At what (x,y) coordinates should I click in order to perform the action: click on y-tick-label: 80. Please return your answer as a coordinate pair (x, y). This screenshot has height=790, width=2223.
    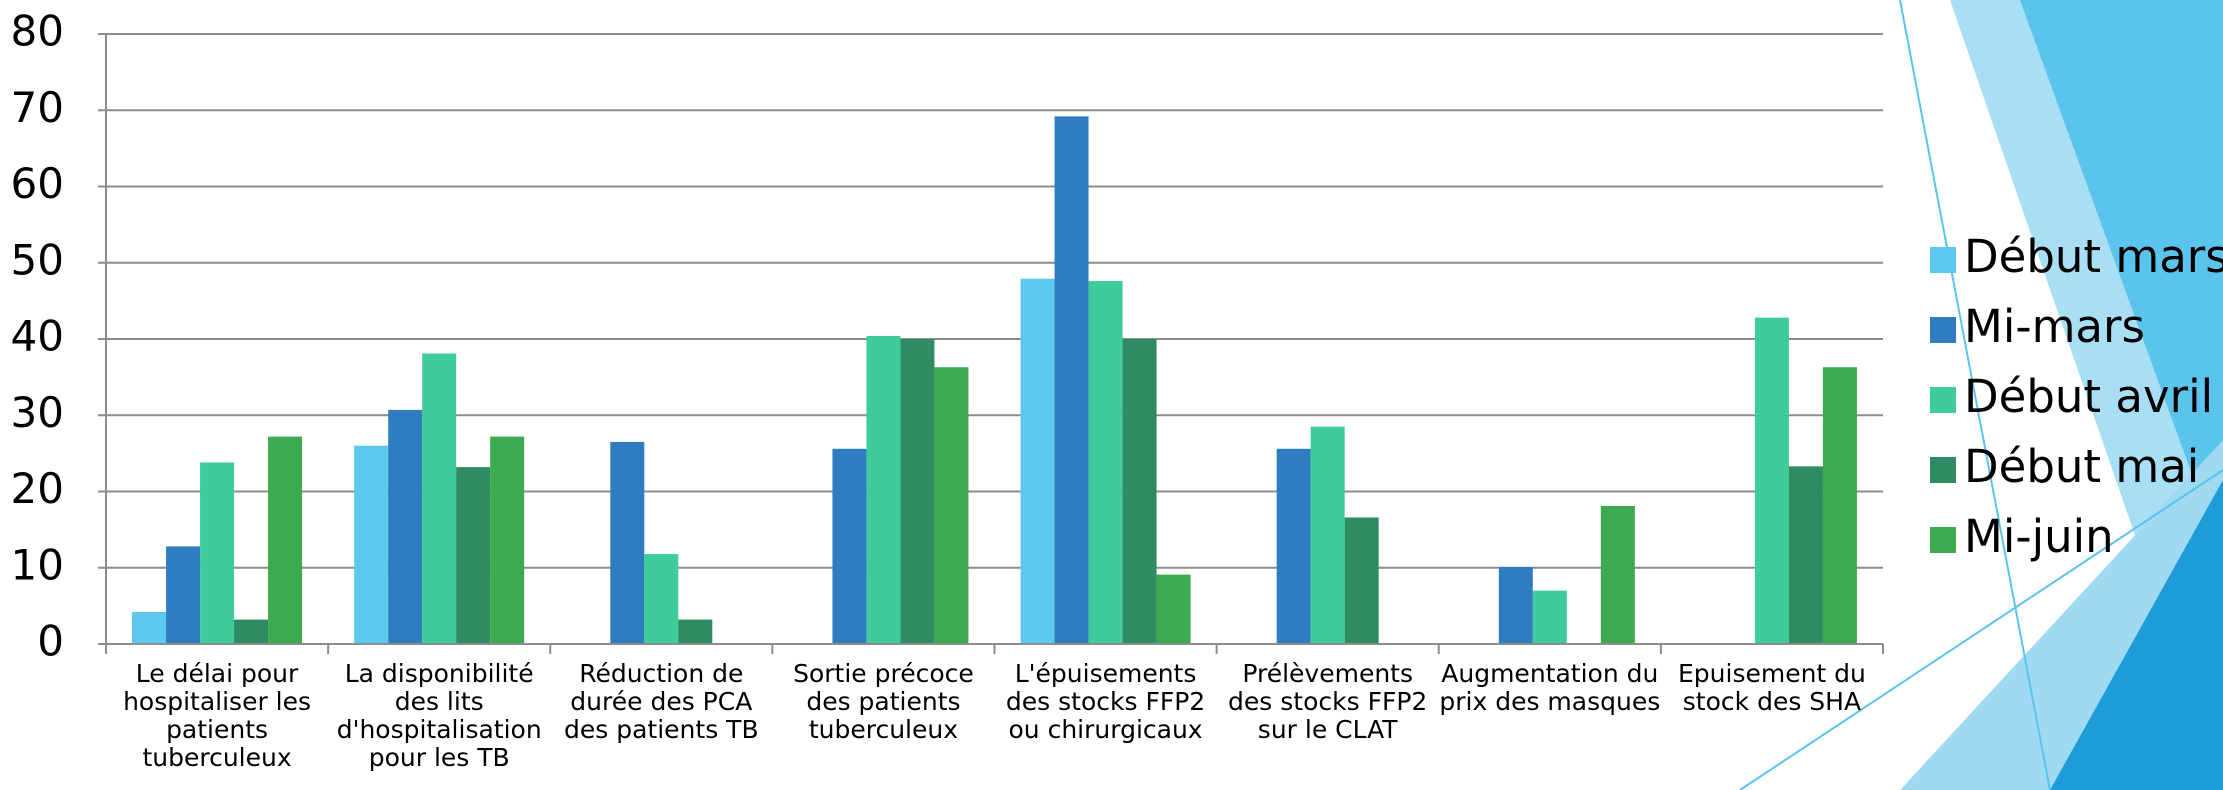
    Looking at the image, I should click on (37, 31).